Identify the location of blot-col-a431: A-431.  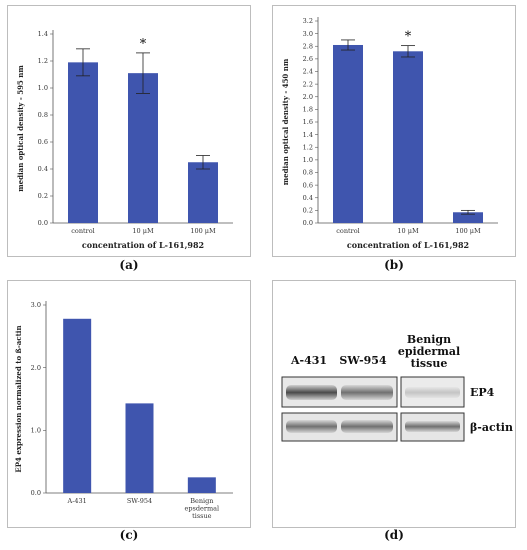
(308, 360).